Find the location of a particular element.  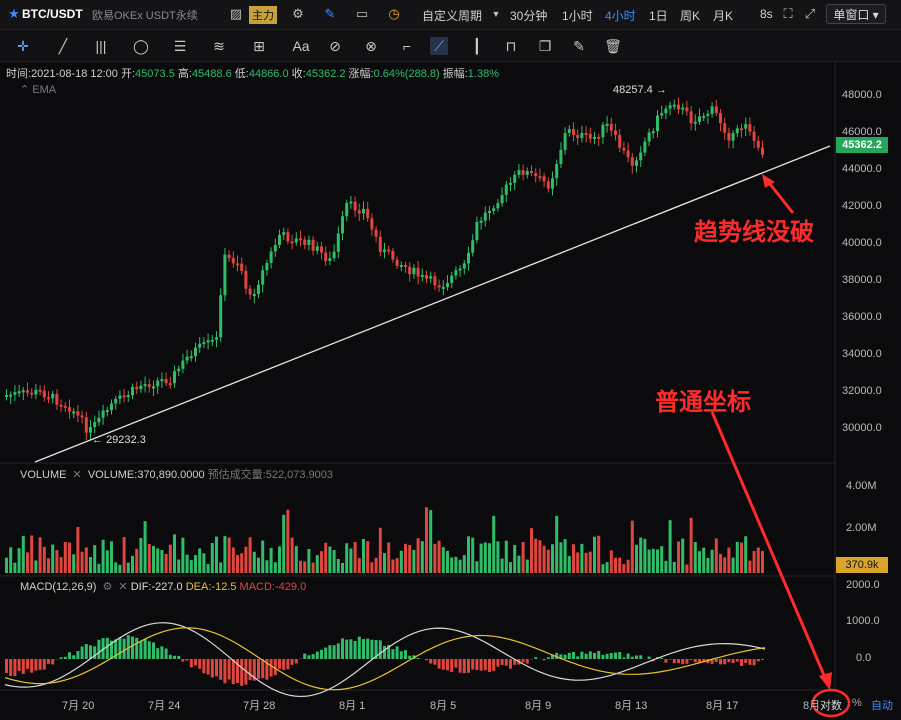

magnet-icon: ⊘ is located at coordinates (335, 46).